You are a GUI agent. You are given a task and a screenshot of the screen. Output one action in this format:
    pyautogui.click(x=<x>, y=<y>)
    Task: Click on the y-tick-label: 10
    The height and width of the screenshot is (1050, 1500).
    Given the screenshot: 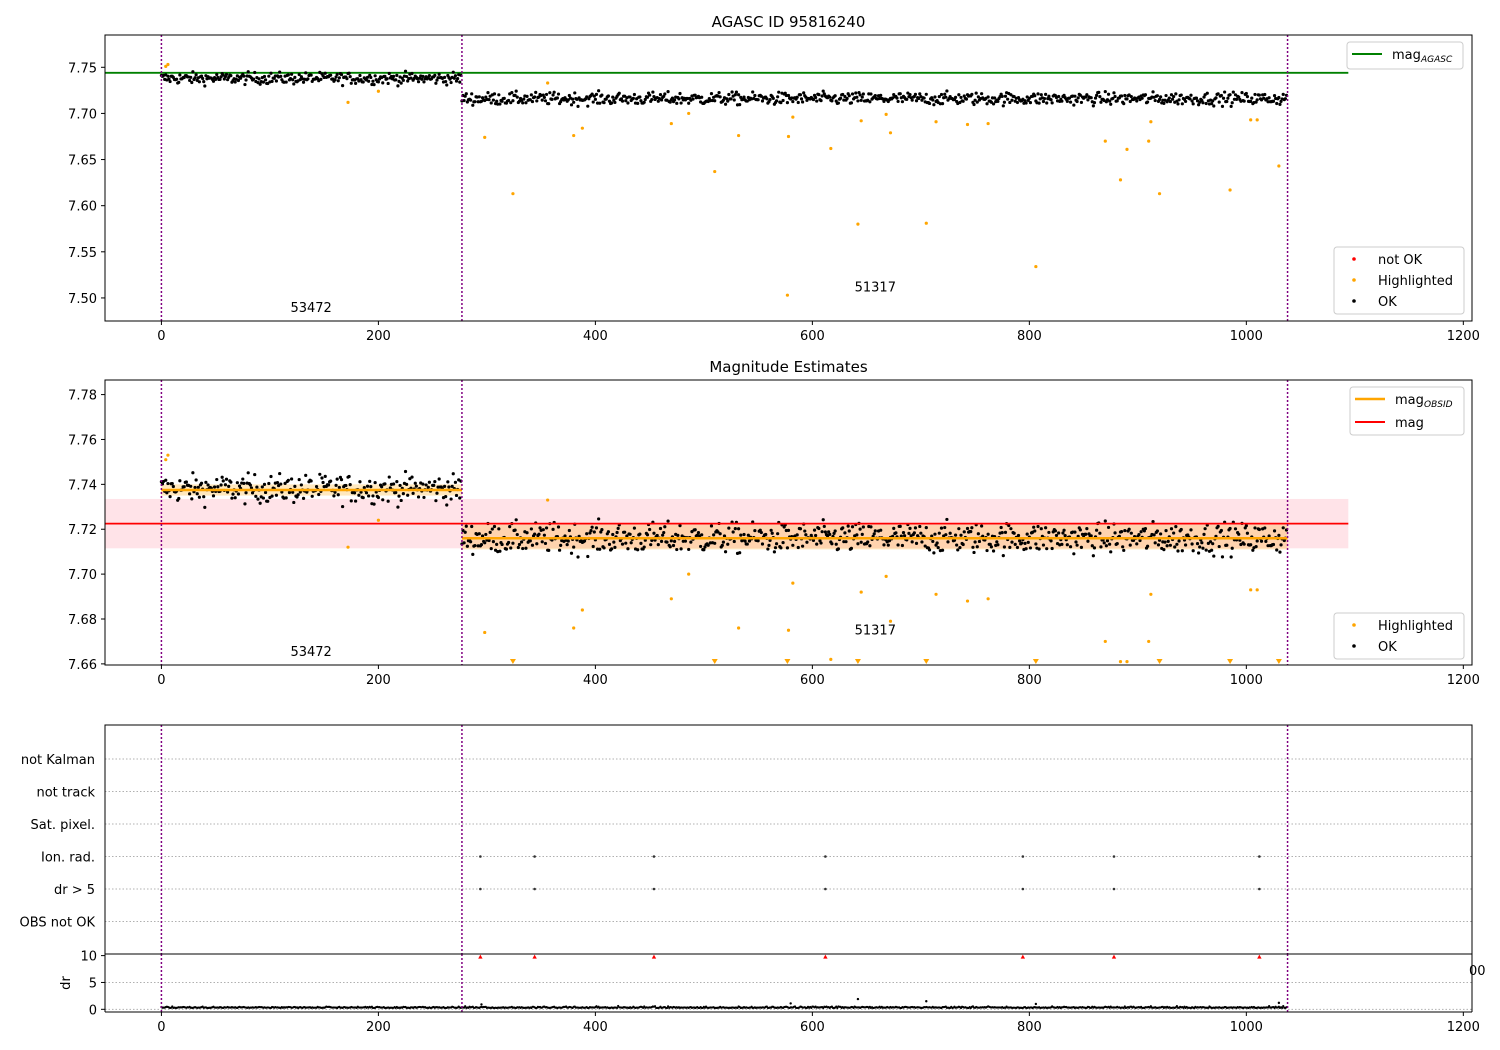 What is the action you would take?
    pyautogui.click(x=88, y=957)
    